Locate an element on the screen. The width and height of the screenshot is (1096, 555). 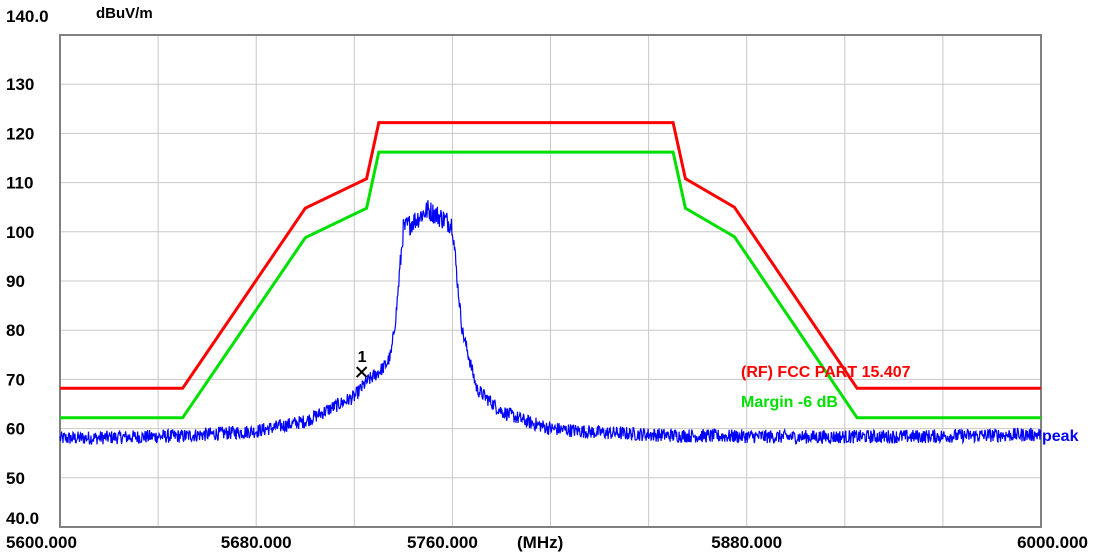
y-tick-label: 80 is located at coordinates (15, 330).